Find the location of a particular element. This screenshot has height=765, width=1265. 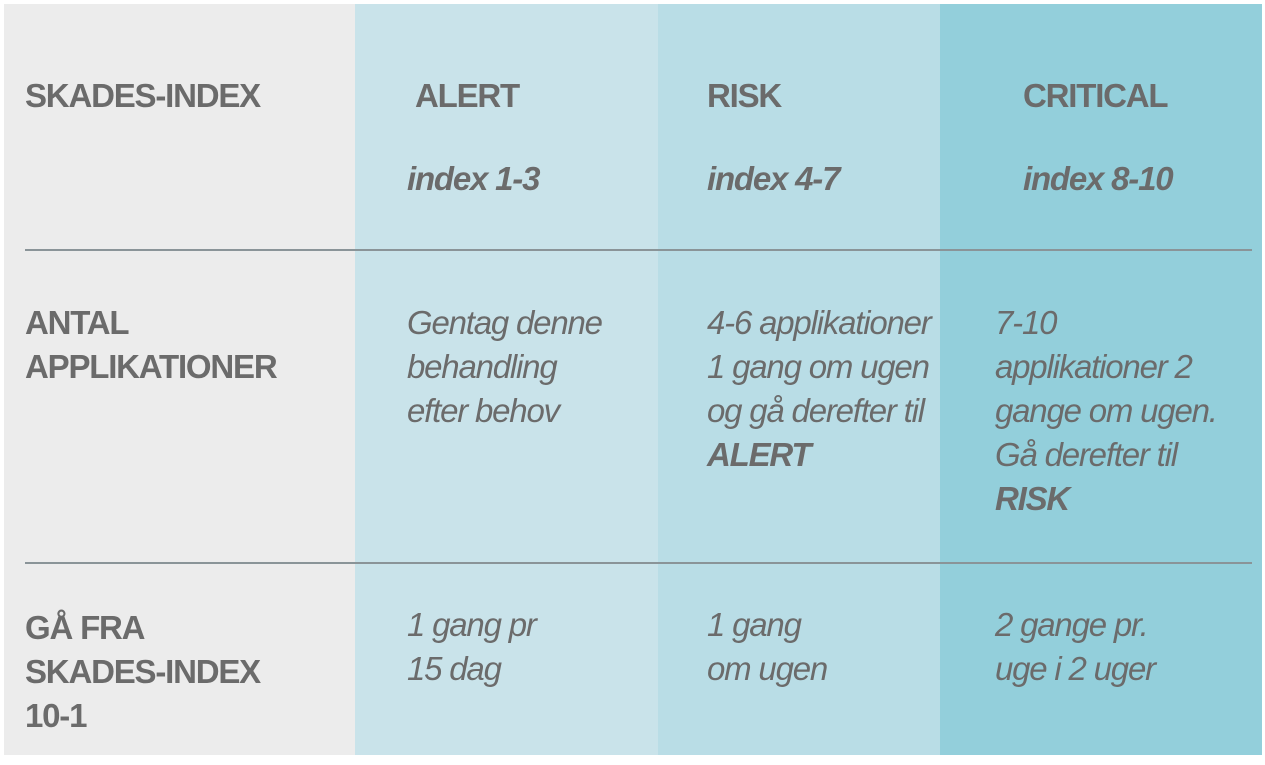

cell-line: applikationer 2 is located at coordinates (1094, 366).